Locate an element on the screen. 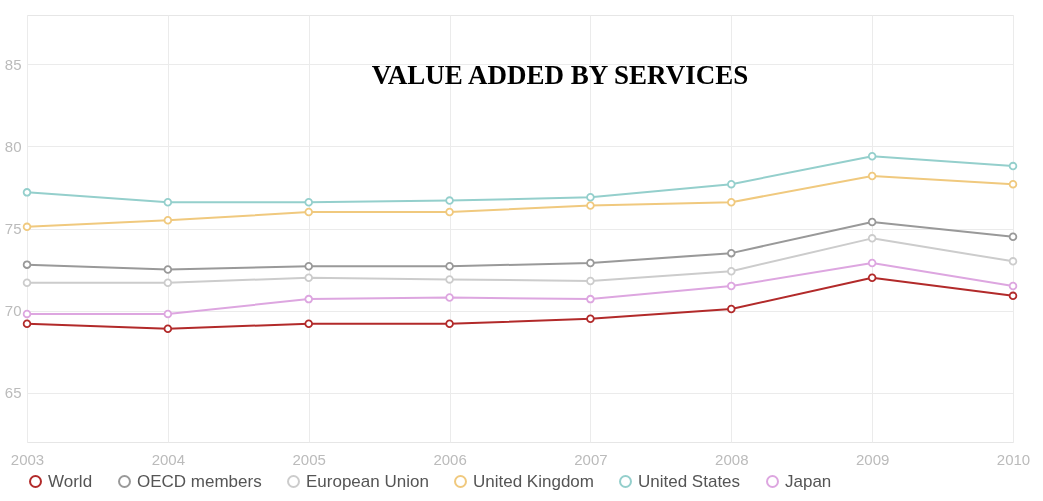  x-tick-label: 2007 is located at coordinates (591, 459).